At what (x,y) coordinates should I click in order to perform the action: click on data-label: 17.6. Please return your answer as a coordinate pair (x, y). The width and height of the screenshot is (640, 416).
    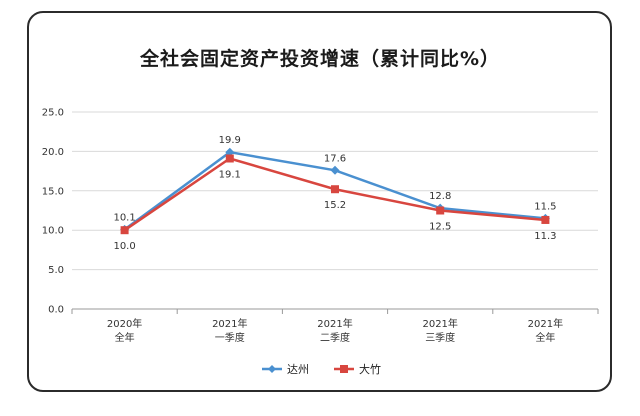
    Looking at the image, I should click on (335, 158).